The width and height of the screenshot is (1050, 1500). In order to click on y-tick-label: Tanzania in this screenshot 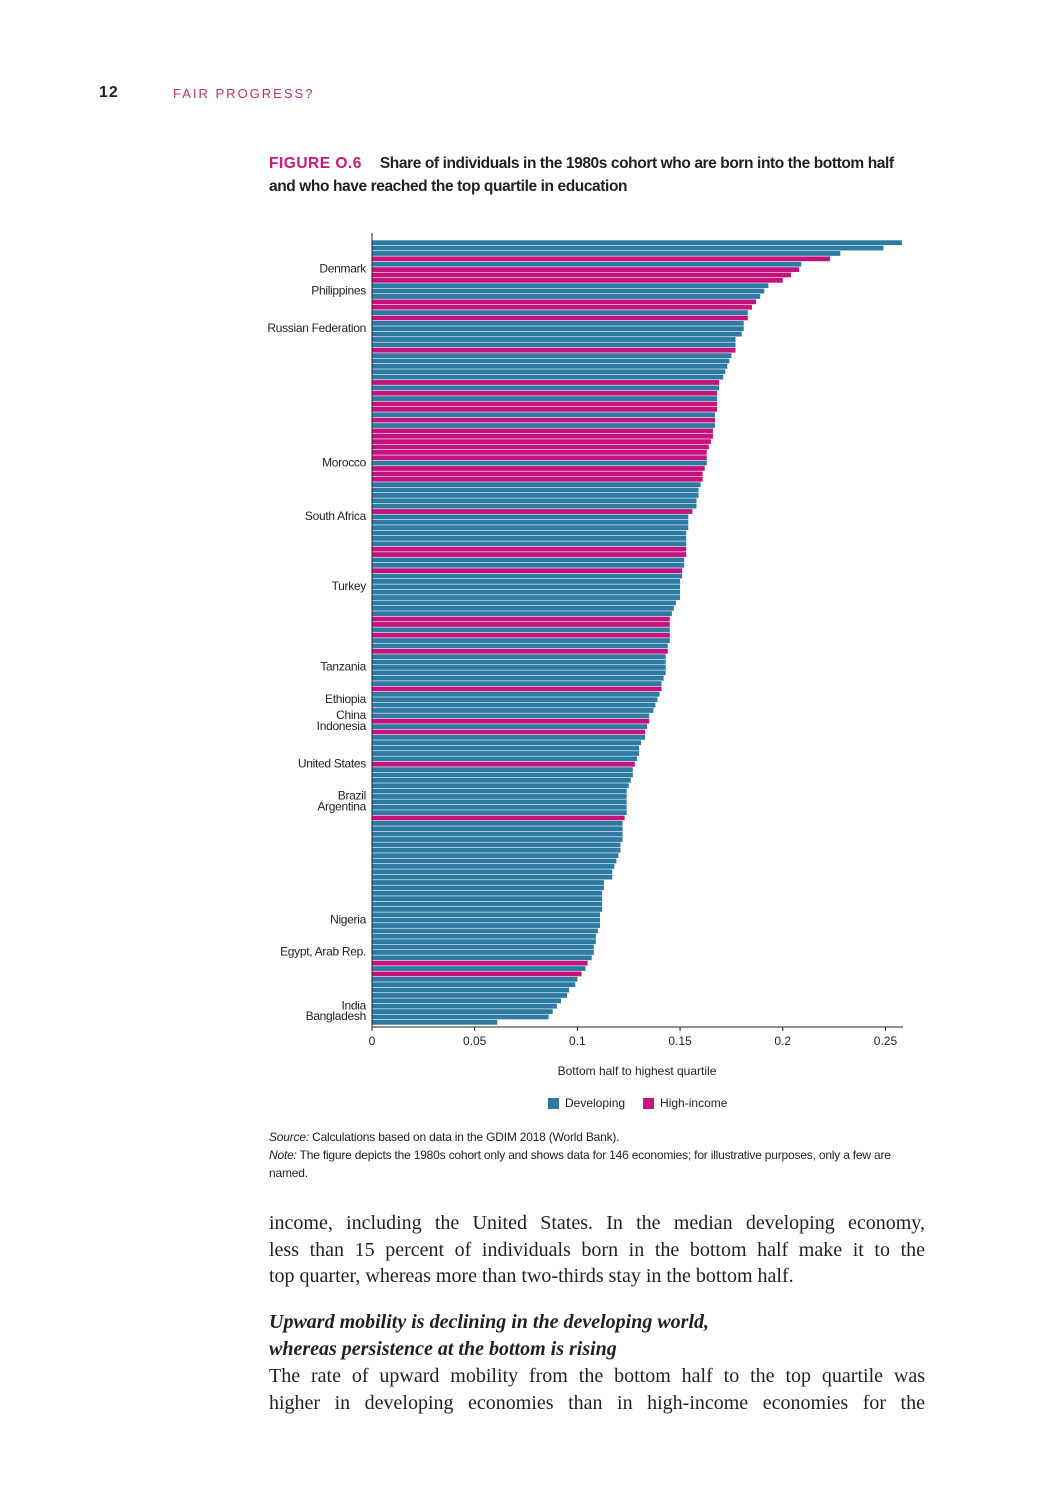, I will do `click(343, 667)`.